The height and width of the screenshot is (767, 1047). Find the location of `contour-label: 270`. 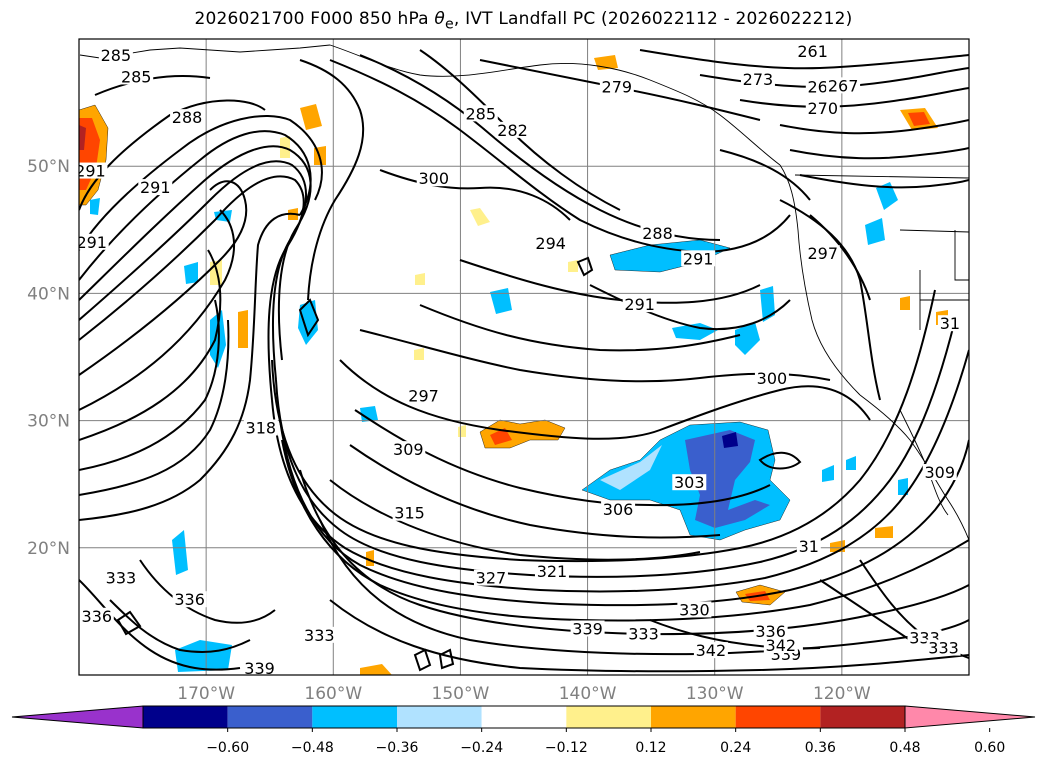

contour-label: 270 is located at coordinates (822, 108).